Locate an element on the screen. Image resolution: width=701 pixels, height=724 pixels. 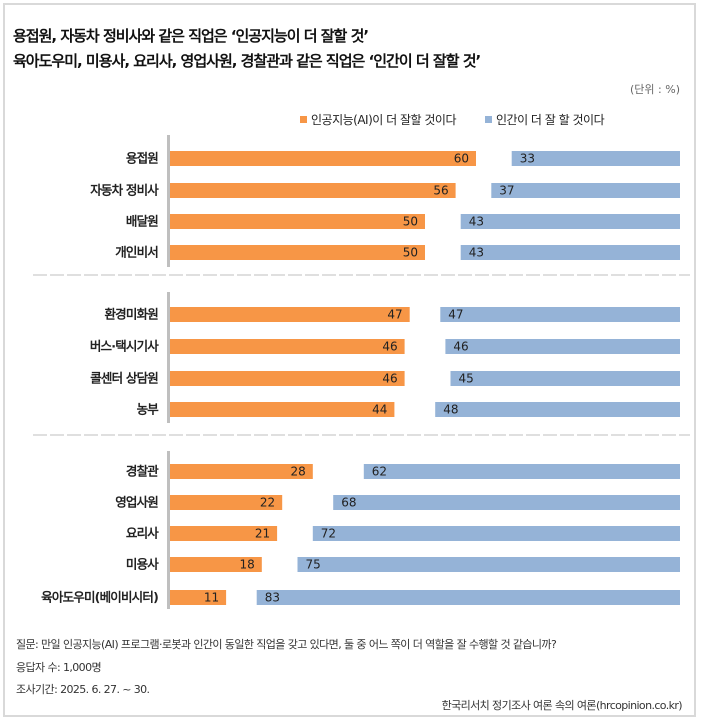
data-label-human: 33 is located at coordinates (527, 159).